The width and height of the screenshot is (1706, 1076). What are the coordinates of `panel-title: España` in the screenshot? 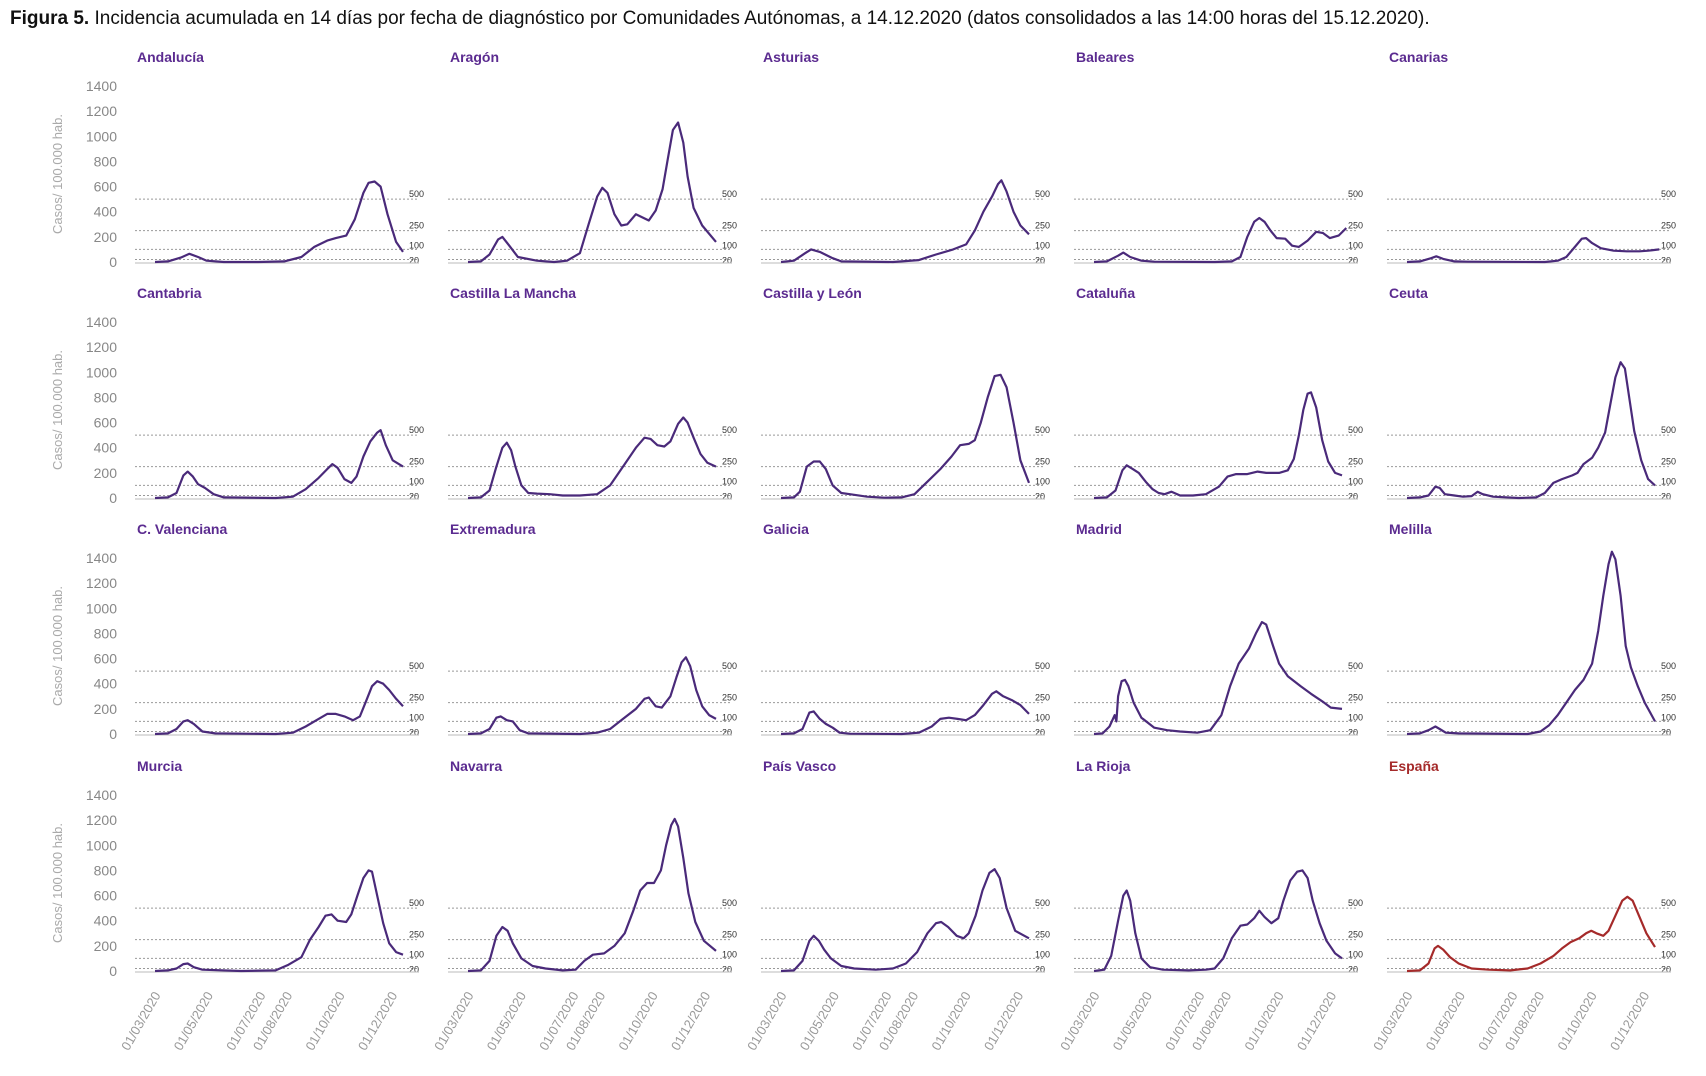 It's located at (1414, 766).